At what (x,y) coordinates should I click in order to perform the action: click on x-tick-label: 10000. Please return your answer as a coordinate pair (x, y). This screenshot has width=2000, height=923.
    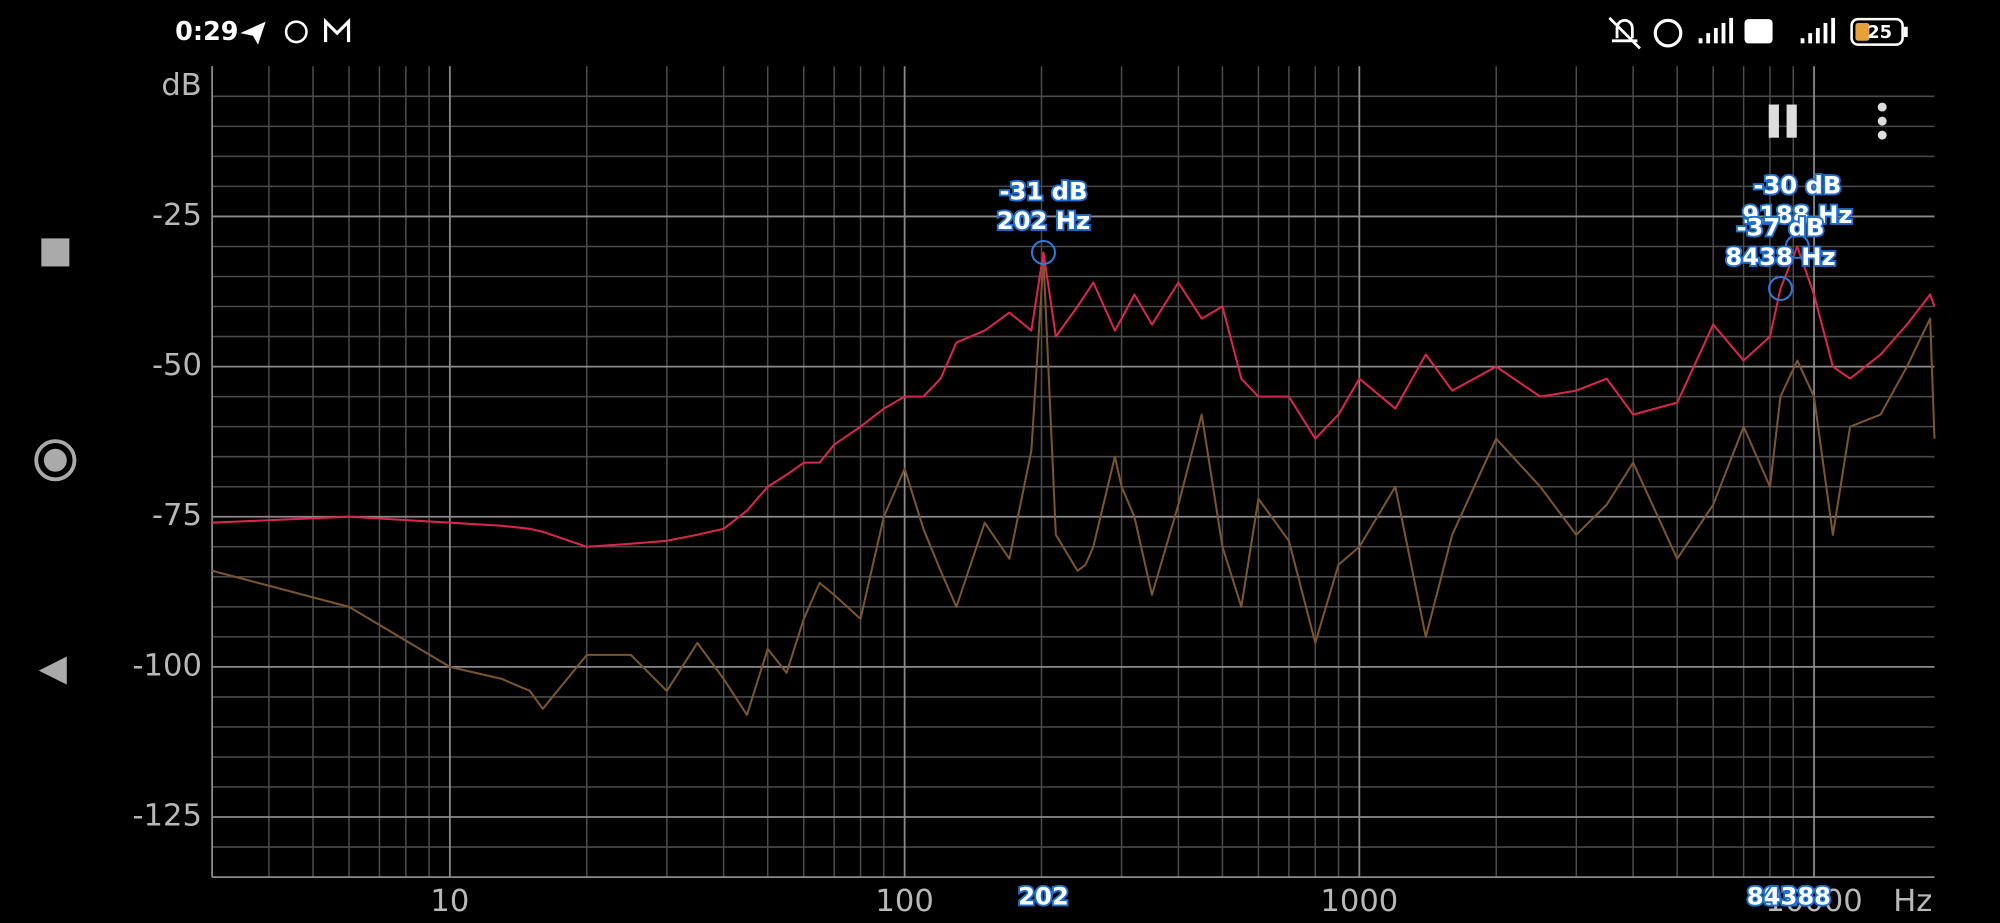
    Looking at the image, I should click on (1813, 901).